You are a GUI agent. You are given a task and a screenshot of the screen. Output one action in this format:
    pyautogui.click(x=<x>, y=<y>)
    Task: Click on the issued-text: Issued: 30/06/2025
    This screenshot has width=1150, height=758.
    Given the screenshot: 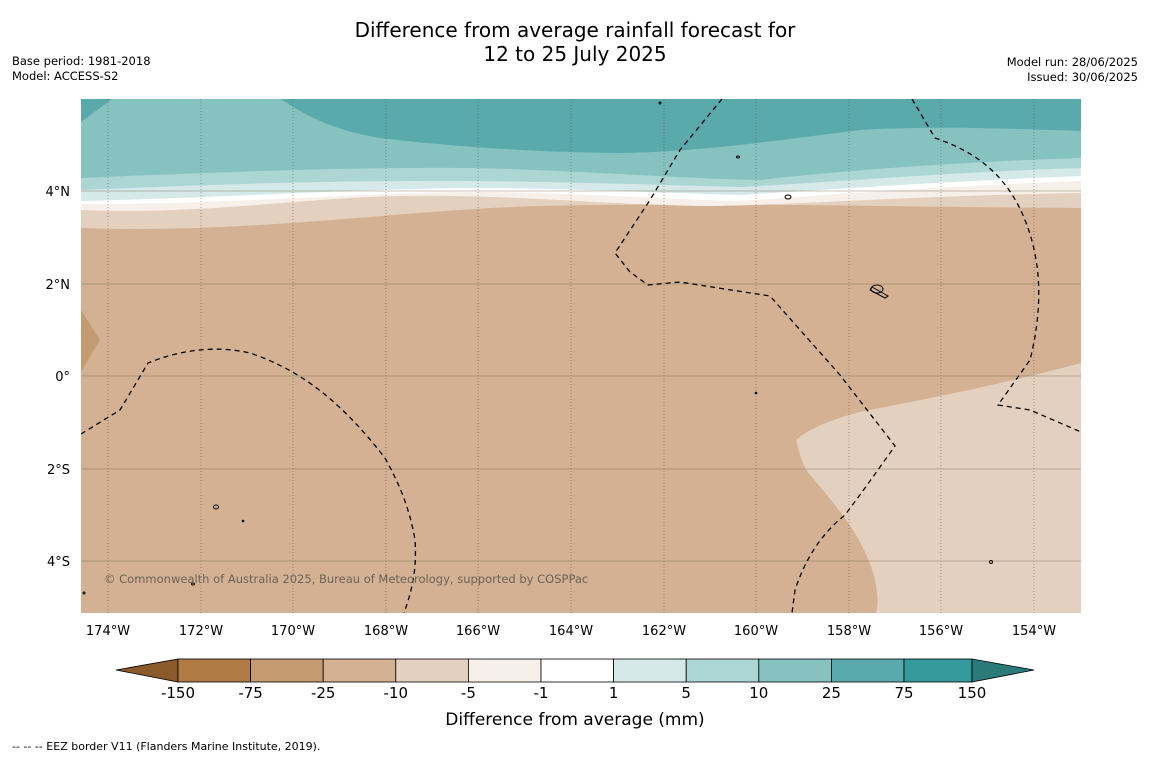 What is the action you would take?
    pyautogui.click(x=1082, y=77)
    